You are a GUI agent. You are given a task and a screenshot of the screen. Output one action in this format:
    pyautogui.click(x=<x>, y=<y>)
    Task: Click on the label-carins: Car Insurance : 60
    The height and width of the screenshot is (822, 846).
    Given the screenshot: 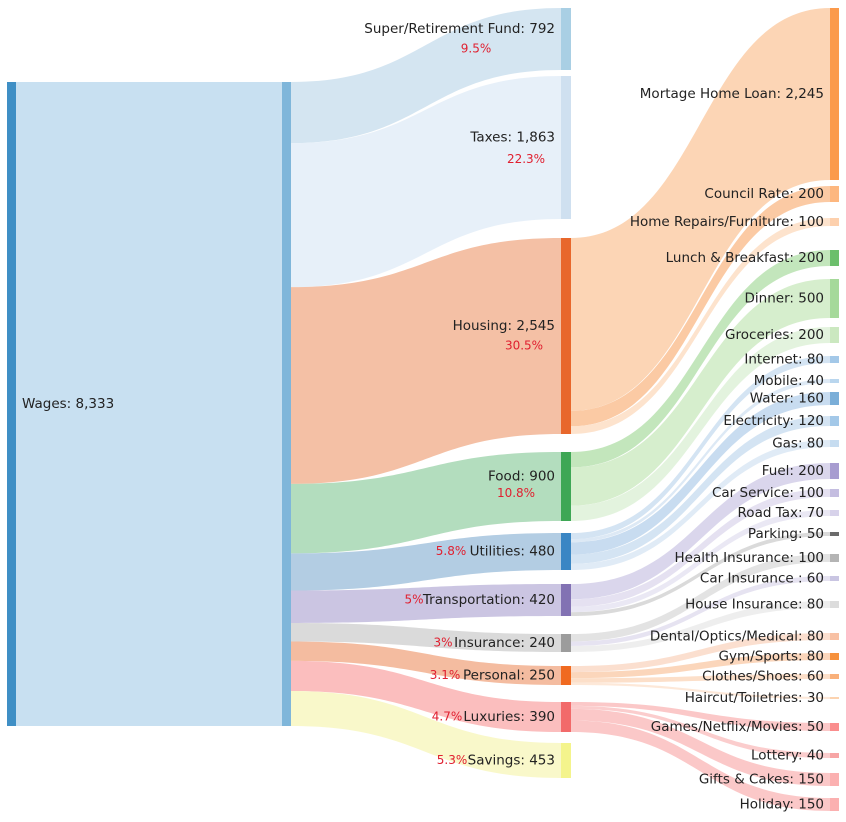 What is the action you would take?
    pyautogui.click(x=762, y=579)
    